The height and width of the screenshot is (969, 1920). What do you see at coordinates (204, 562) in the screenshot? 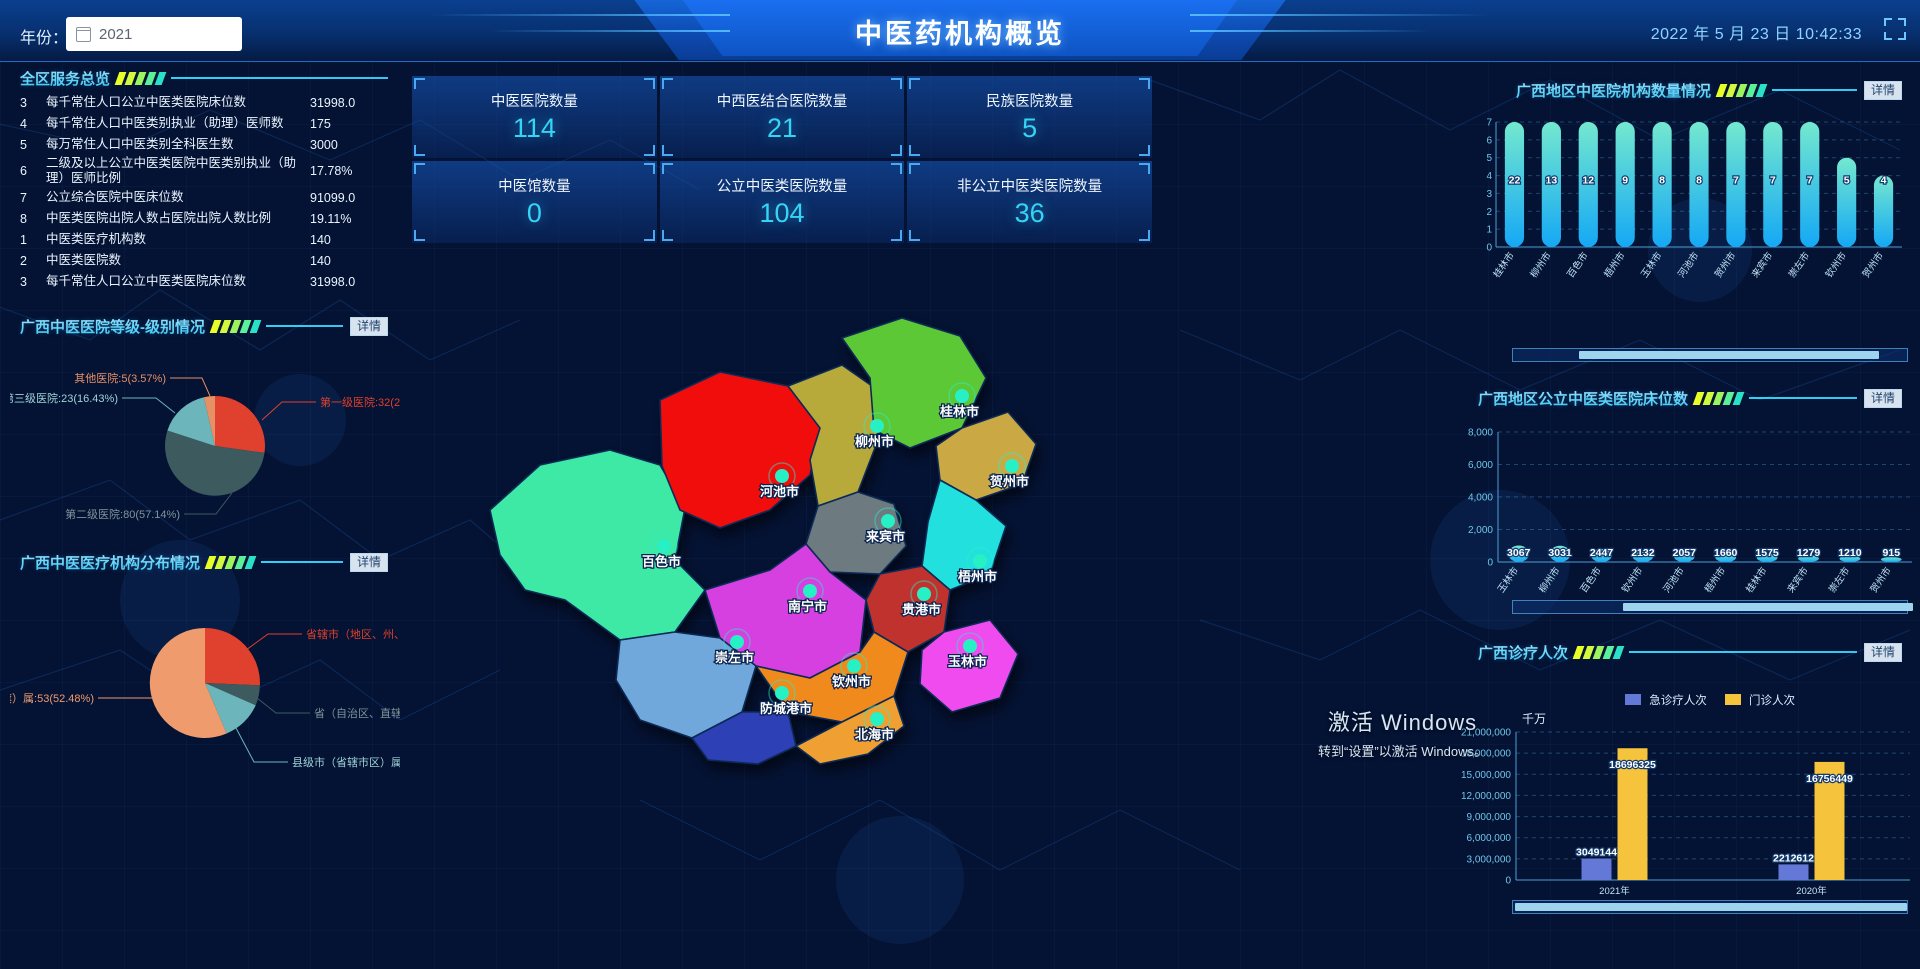
I see `pie-dist-section-header: 广西中医医疗机构分布情况 详情` at bounding box center [204, 562].